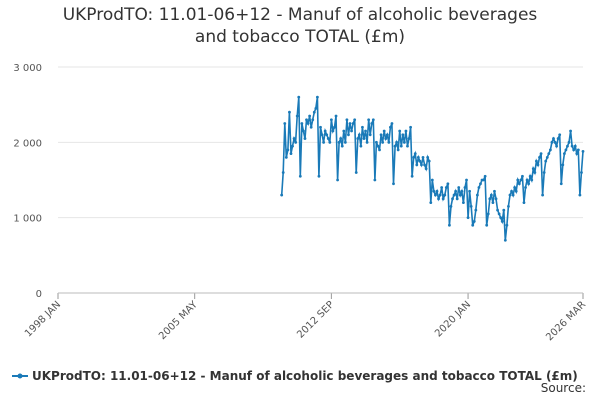 Image resolution: width=600 pixels, height=404 pixels. Describe the element at coordinates (566, 321) in the screenshot. I see `x-tick-label: 2026 MAR` at that location.